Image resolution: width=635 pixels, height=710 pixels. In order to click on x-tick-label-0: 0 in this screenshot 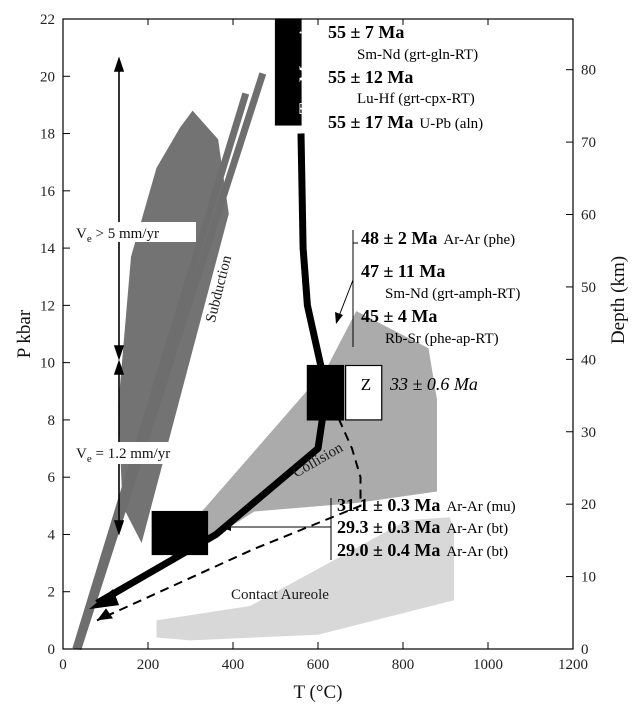, I will do `click(63, 665)`.